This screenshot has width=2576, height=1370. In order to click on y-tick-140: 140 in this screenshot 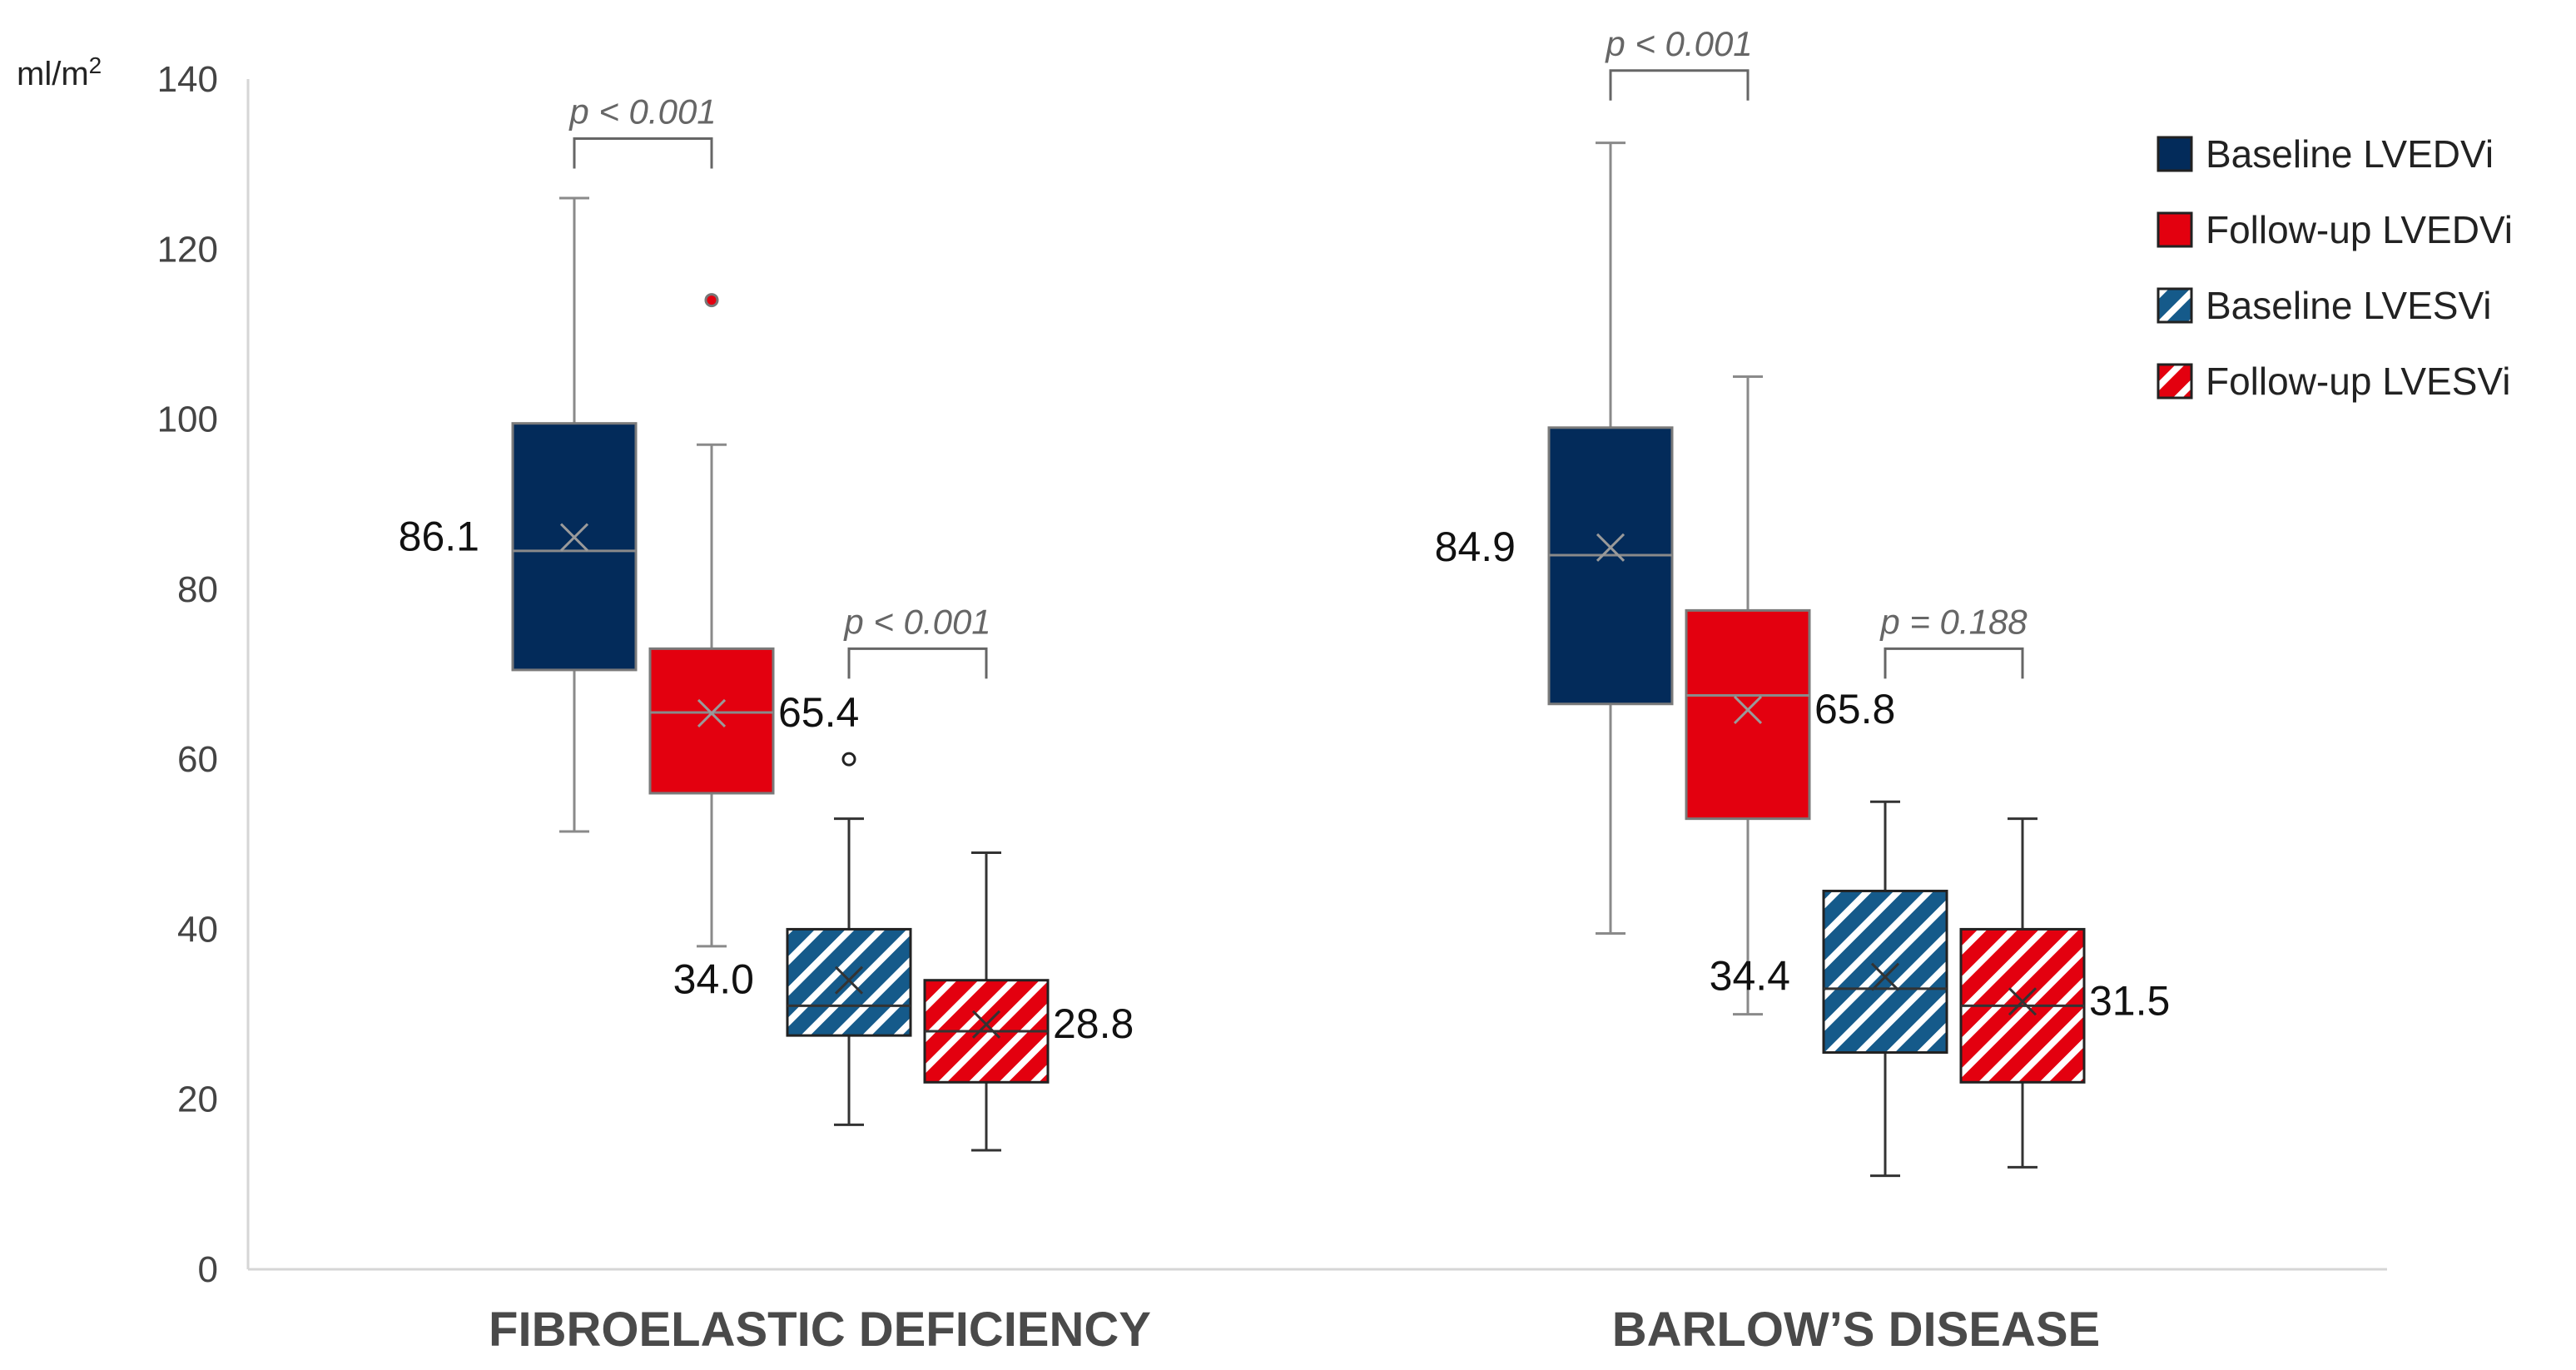, I will do `click(187, 80)`.